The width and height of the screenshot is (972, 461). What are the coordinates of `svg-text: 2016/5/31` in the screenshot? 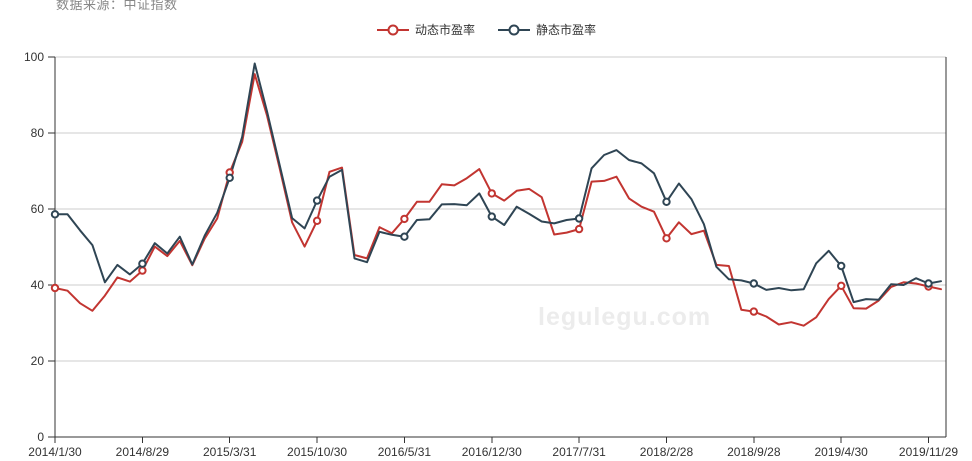 It's located at (405, 452).